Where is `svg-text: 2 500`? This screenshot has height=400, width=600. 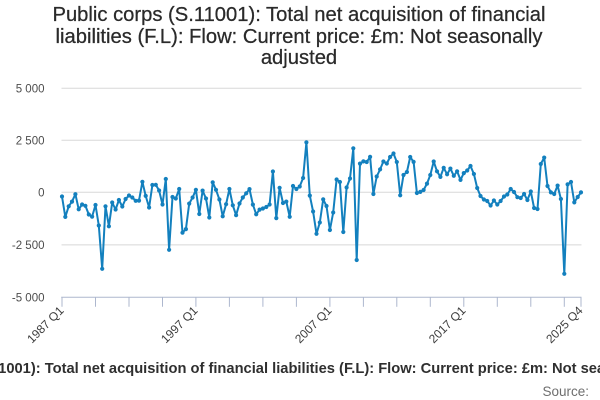
svg-text: 2 500 is located at coordinates (30, 142).